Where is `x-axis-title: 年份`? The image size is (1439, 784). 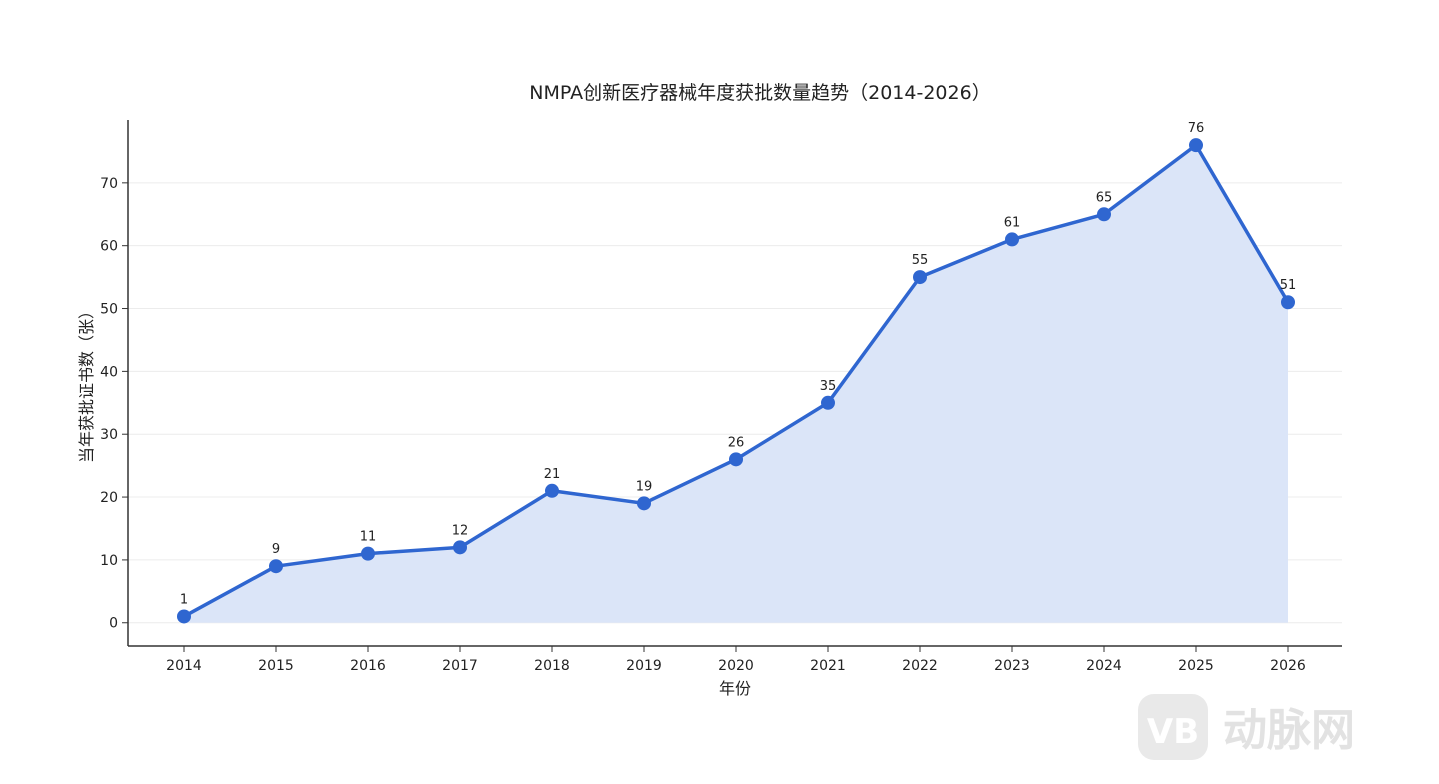
x-axis-title: 年份 is located at coordinates (735, 688).